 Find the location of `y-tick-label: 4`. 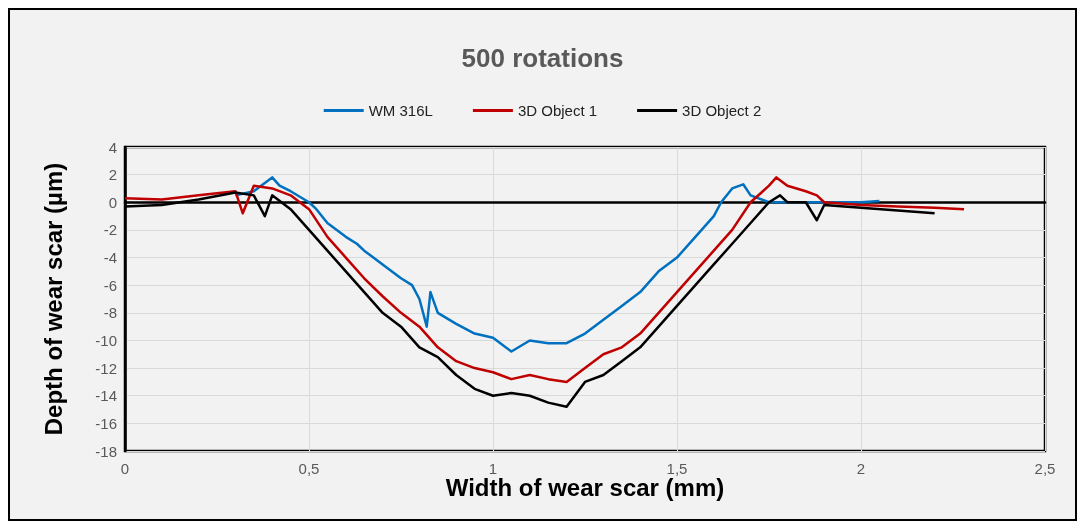

y-tick-label: 4 is located at coordinates (112, 147).